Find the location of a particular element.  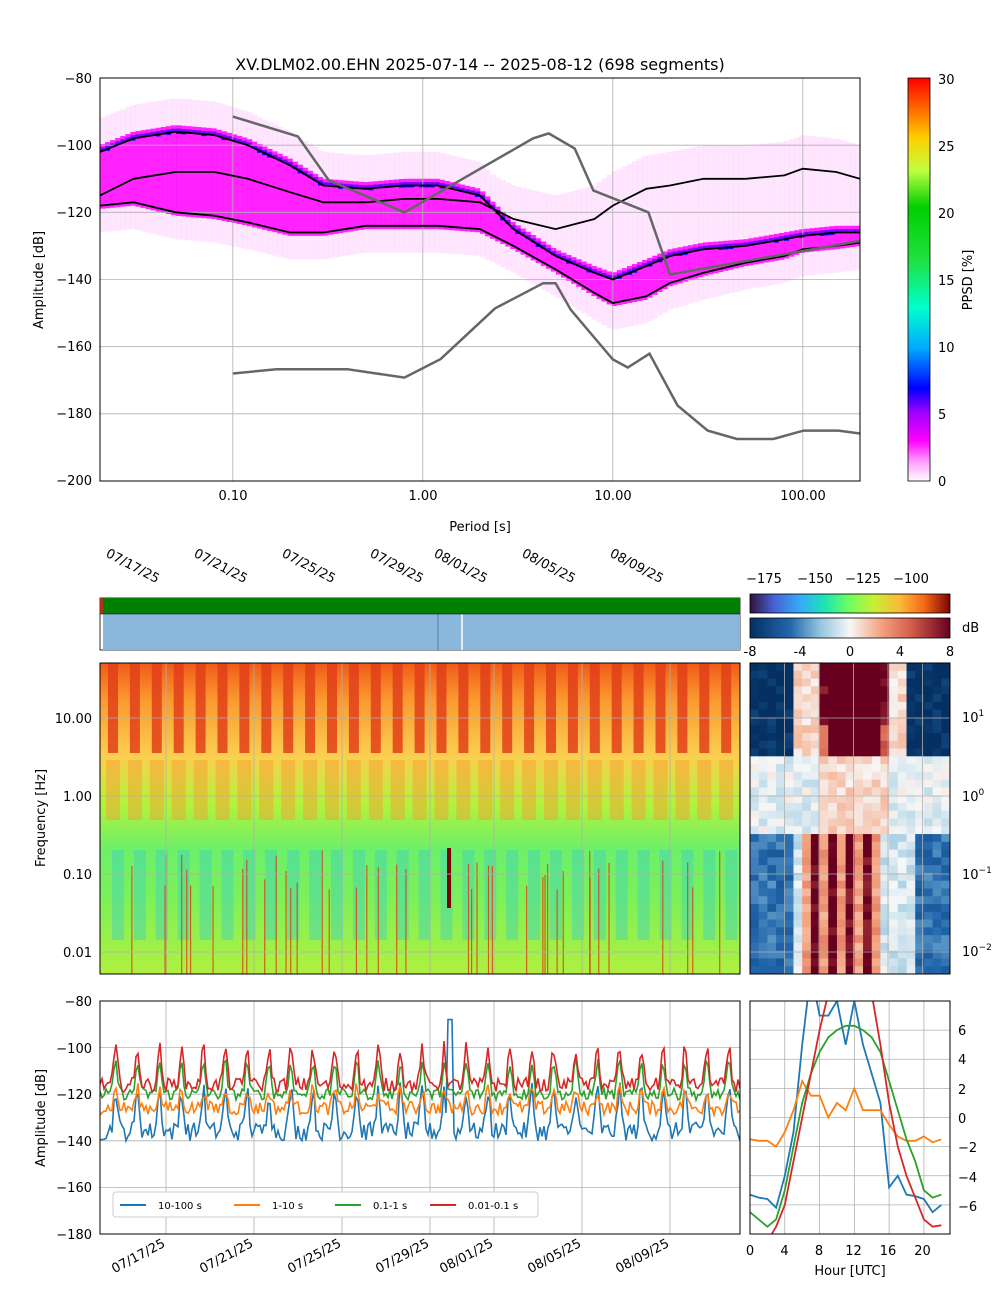

spec-mid-band is located at coordinates (419, 790).